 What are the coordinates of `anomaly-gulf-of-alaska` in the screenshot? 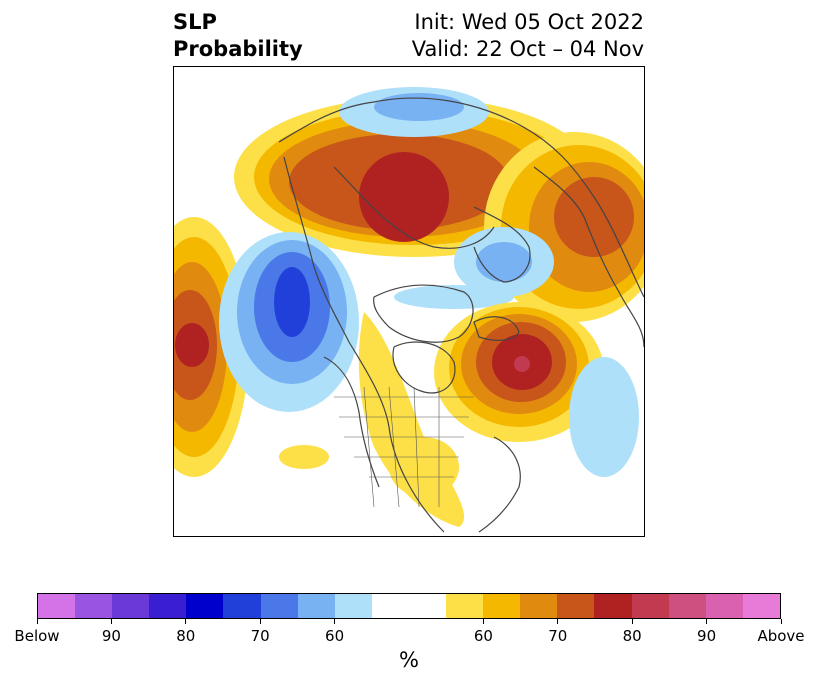 It's located at (289, 322).